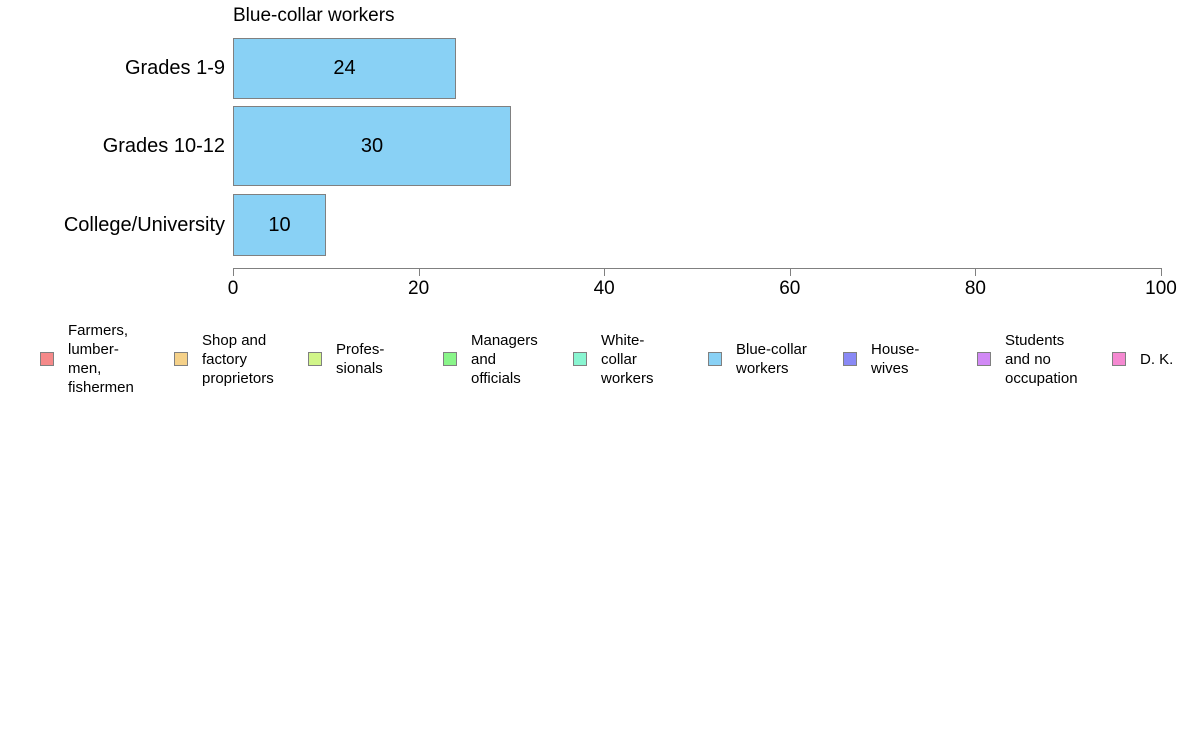 This screenshot has width=1188, height=736. I want to click on legend-item: Students and no occupation, so click(1027, 359).